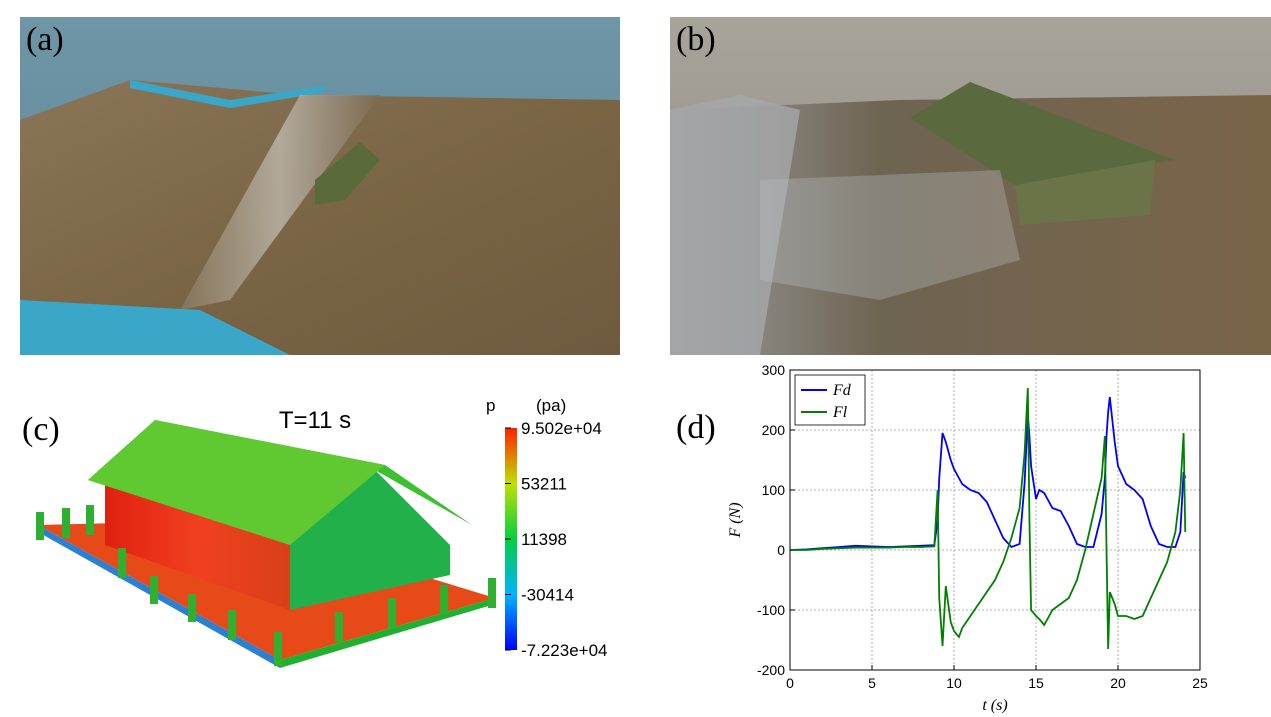  What do you see at coordinates (774, 490) in the screenshot?
I see `y-tick-label: 100` at bounding box center [774, 490].